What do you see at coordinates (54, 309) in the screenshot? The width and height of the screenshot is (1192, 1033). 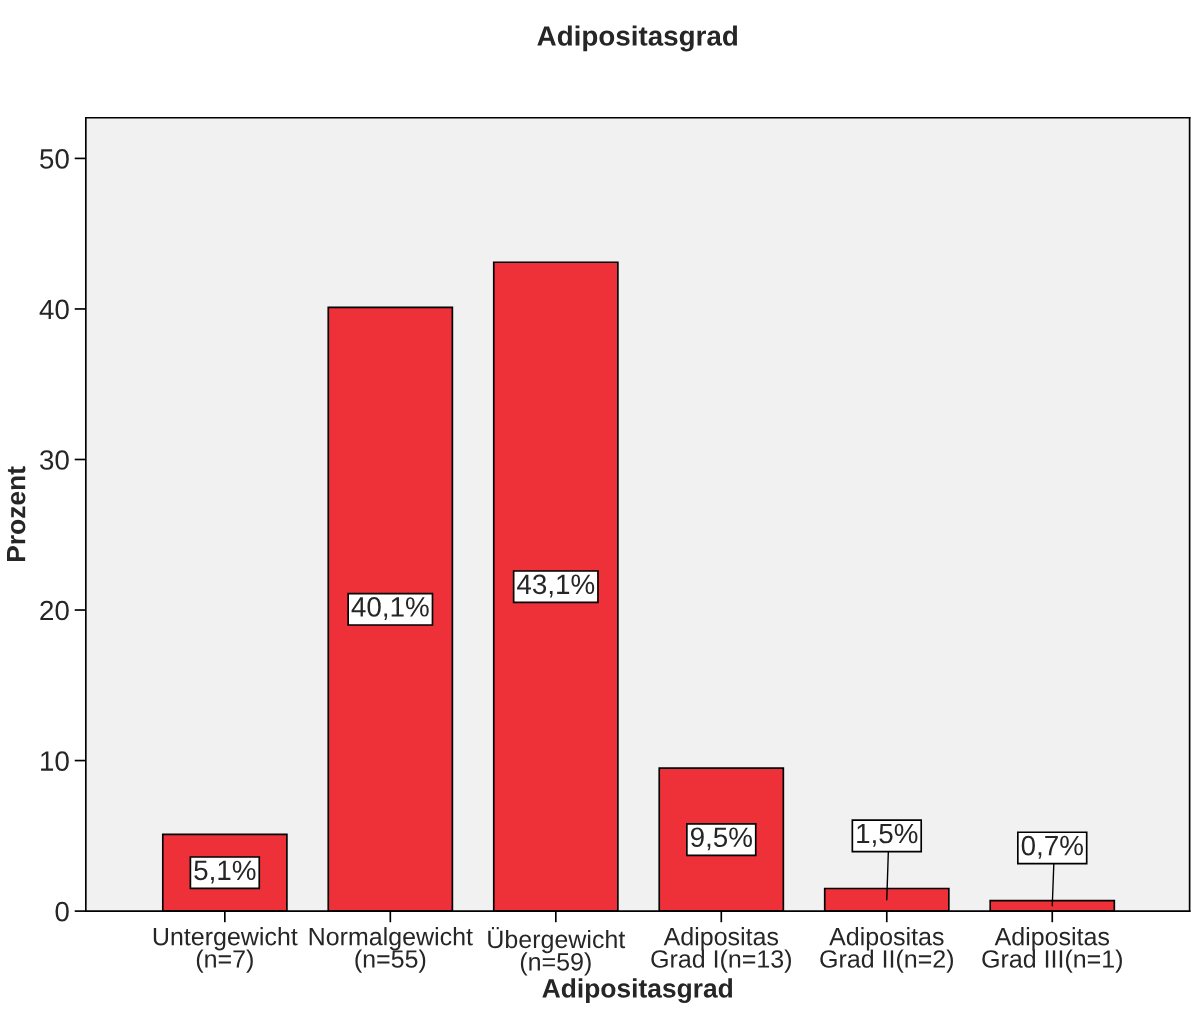 I see `y-tick-label: 40` at bounding box center [54, 309].